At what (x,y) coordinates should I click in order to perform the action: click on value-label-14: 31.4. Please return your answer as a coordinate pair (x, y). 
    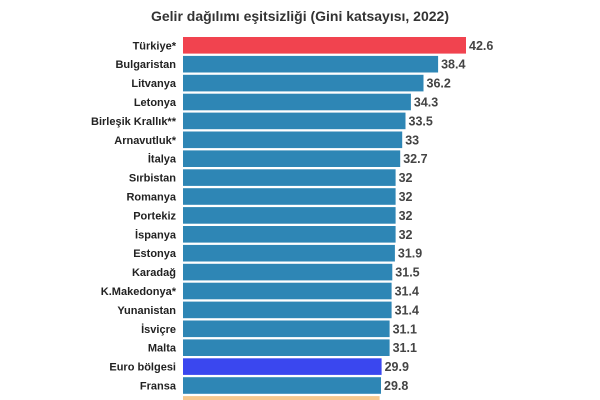
    Looking at the image, I should click on (407, 292).